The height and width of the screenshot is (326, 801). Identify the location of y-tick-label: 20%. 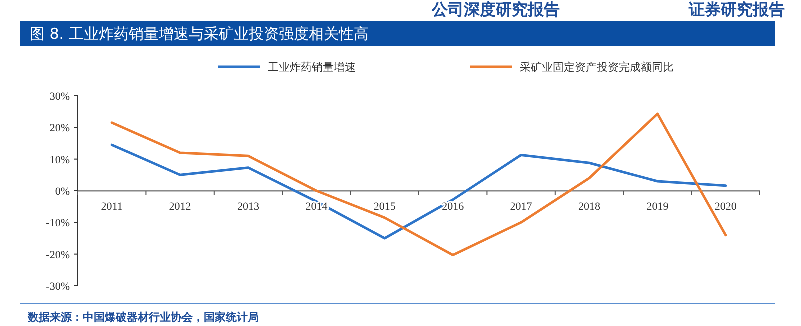
(60, 128).